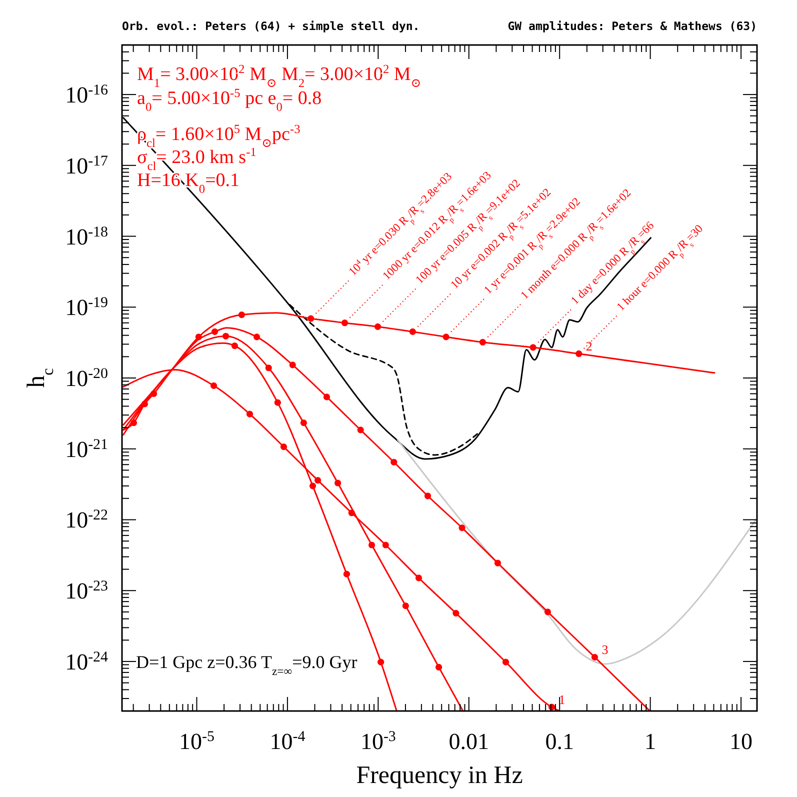 This screenshot has width=797, height=797. I want to click on x-axis-title: Frequency in Hz, so click(439, 775).